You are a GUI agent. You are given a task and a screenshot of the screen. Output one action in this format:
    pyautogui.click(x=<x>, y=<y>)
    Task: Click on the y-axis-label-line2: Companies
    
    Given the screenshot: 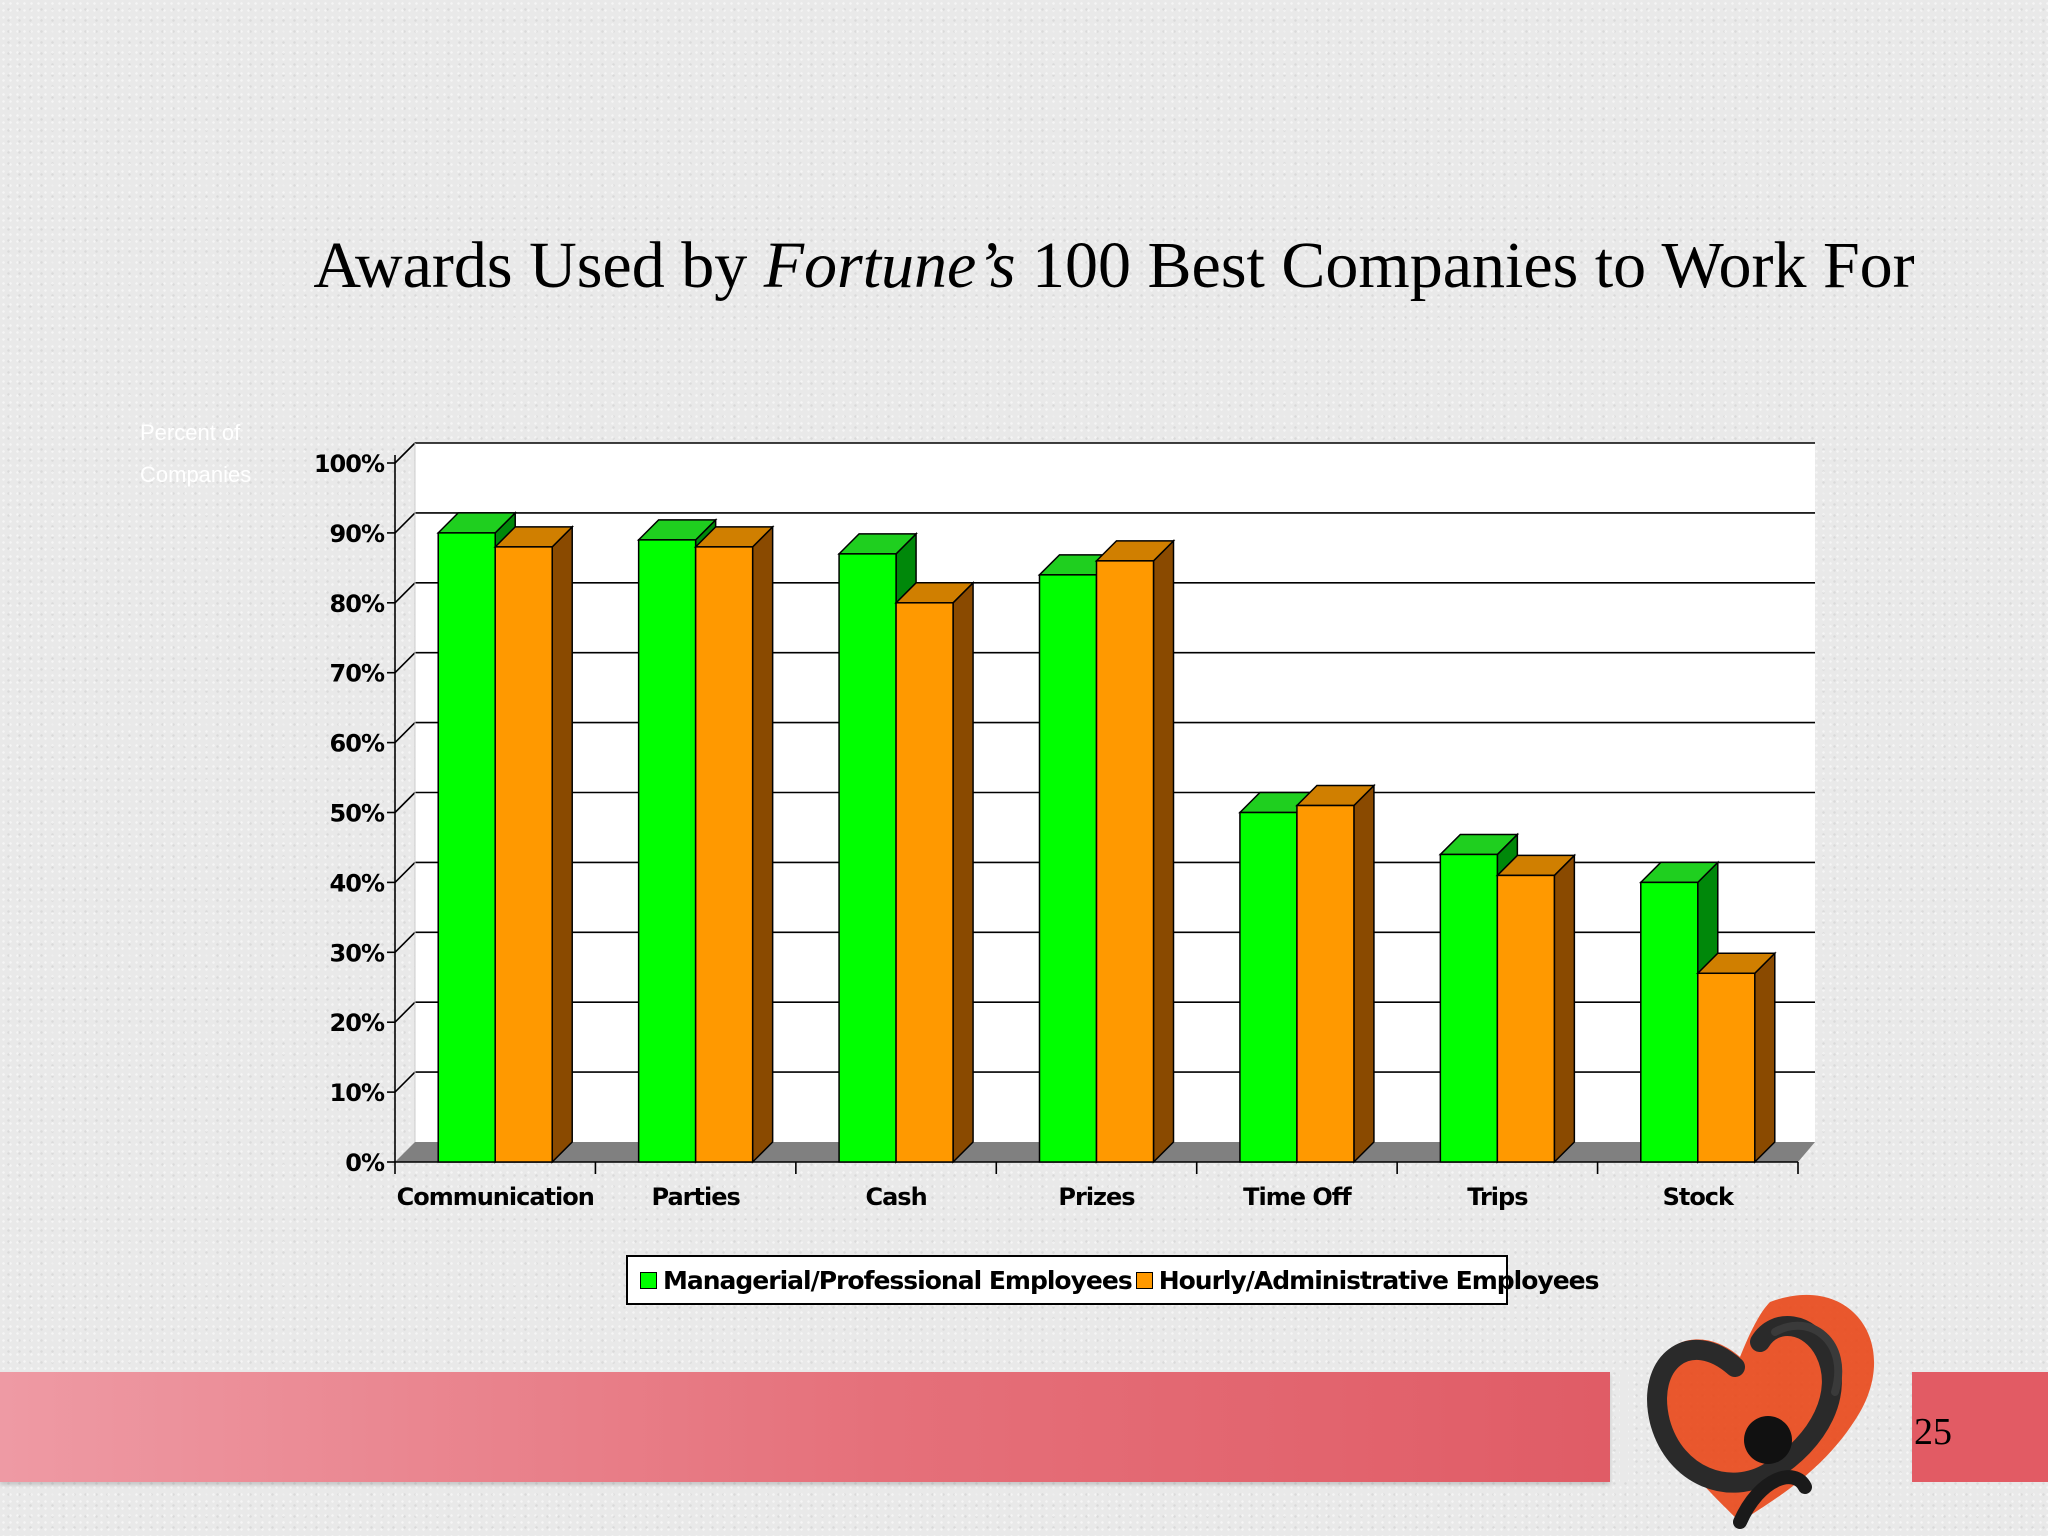 What is the action you would take?
    pyautogui.click(x=196, y=474)
    